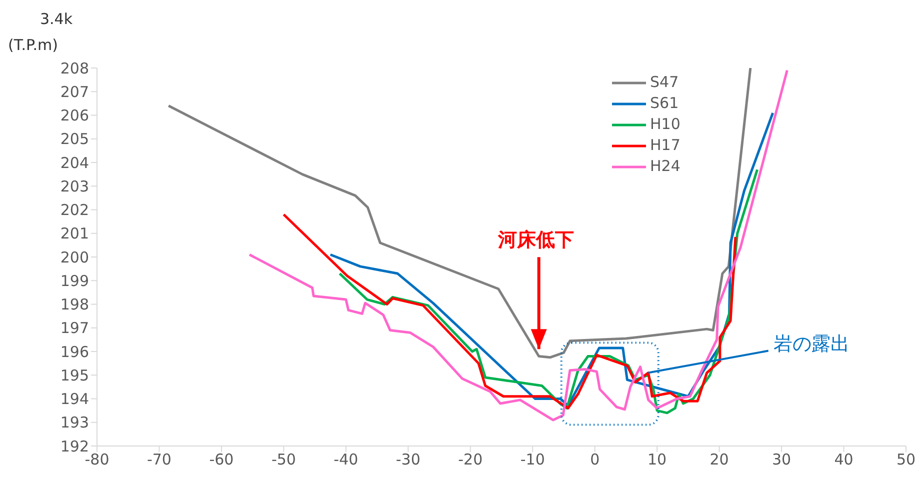  Describe the element at coordinates (532, 459) in the screenshot. I see `x-tick-label: -10` at that location.